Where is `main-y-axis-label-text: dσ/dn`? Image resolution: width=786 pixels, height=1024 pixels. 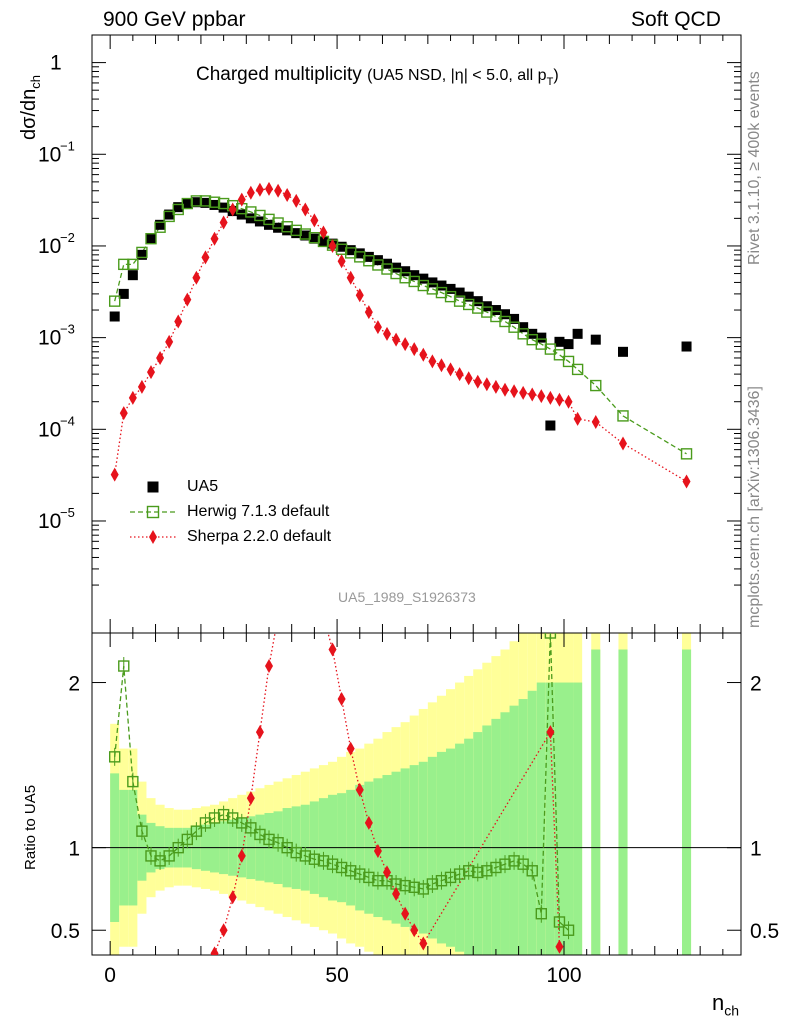
main-y-axis-label-text: dσ/dn is located at coordinates (29, 114).